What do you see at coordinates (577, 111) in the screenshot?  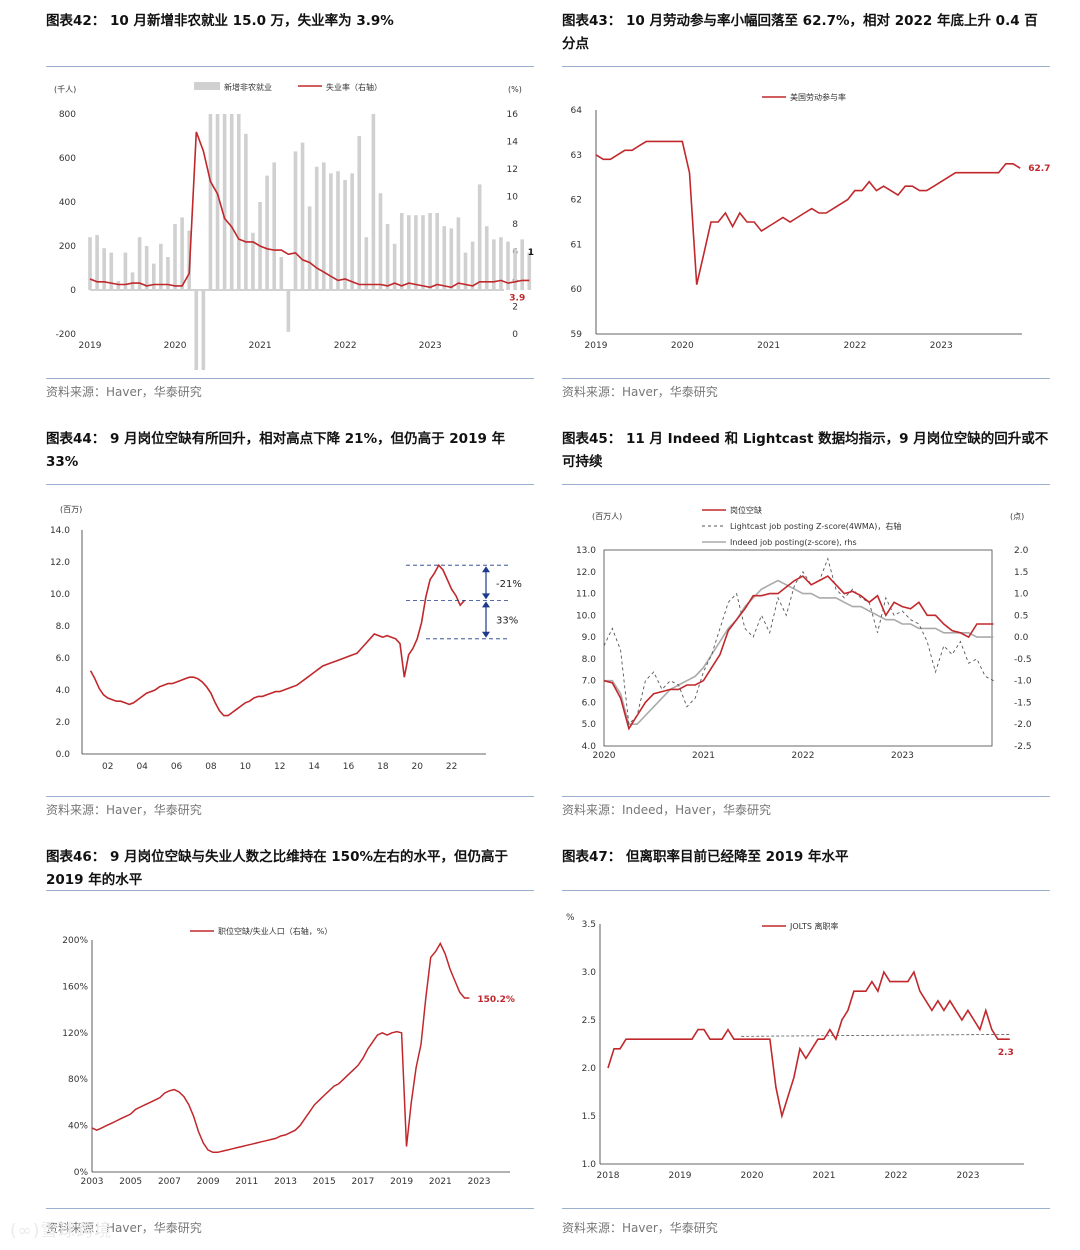 I see `y-tick-label: 64` at bounding box center [577, 111].